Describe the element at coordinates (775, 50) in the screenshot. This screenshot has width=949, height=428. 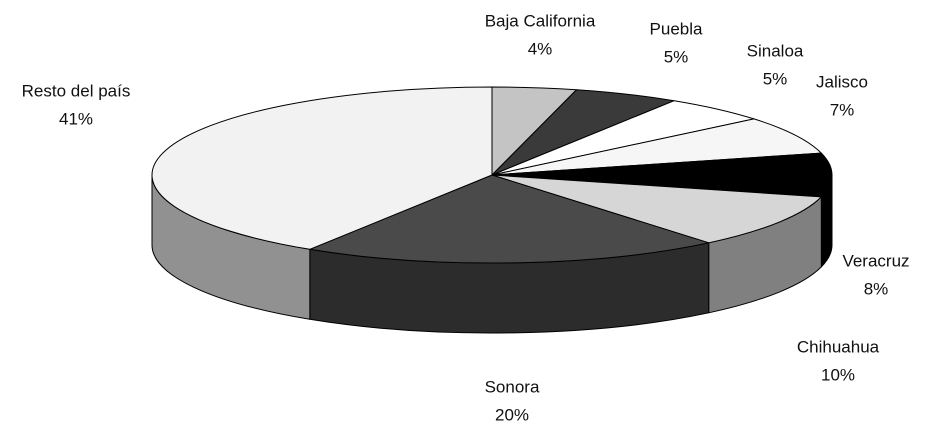
I see `slice-label: Sinaloa` at that location.